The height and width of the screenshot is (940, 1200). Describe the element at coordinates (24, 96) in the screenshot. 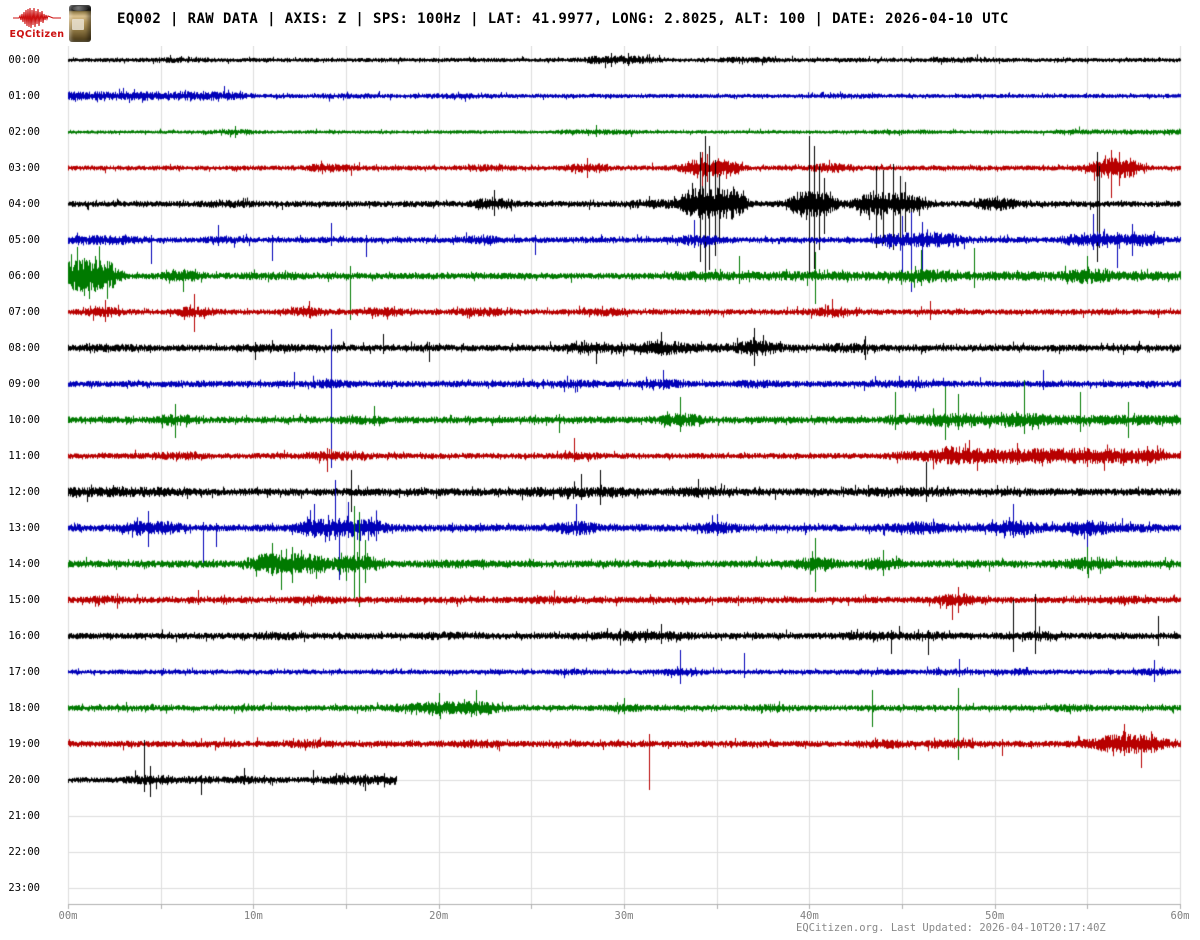

I see `hour-label: 01:00` at that location.